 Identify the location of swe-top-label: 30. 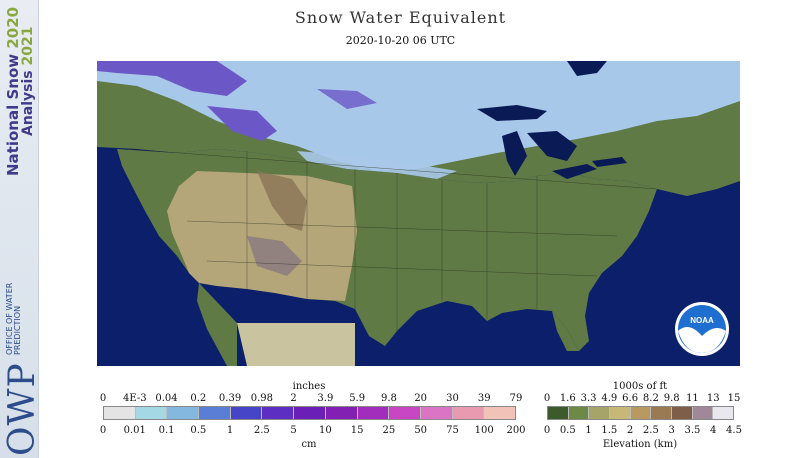
(452, 398).